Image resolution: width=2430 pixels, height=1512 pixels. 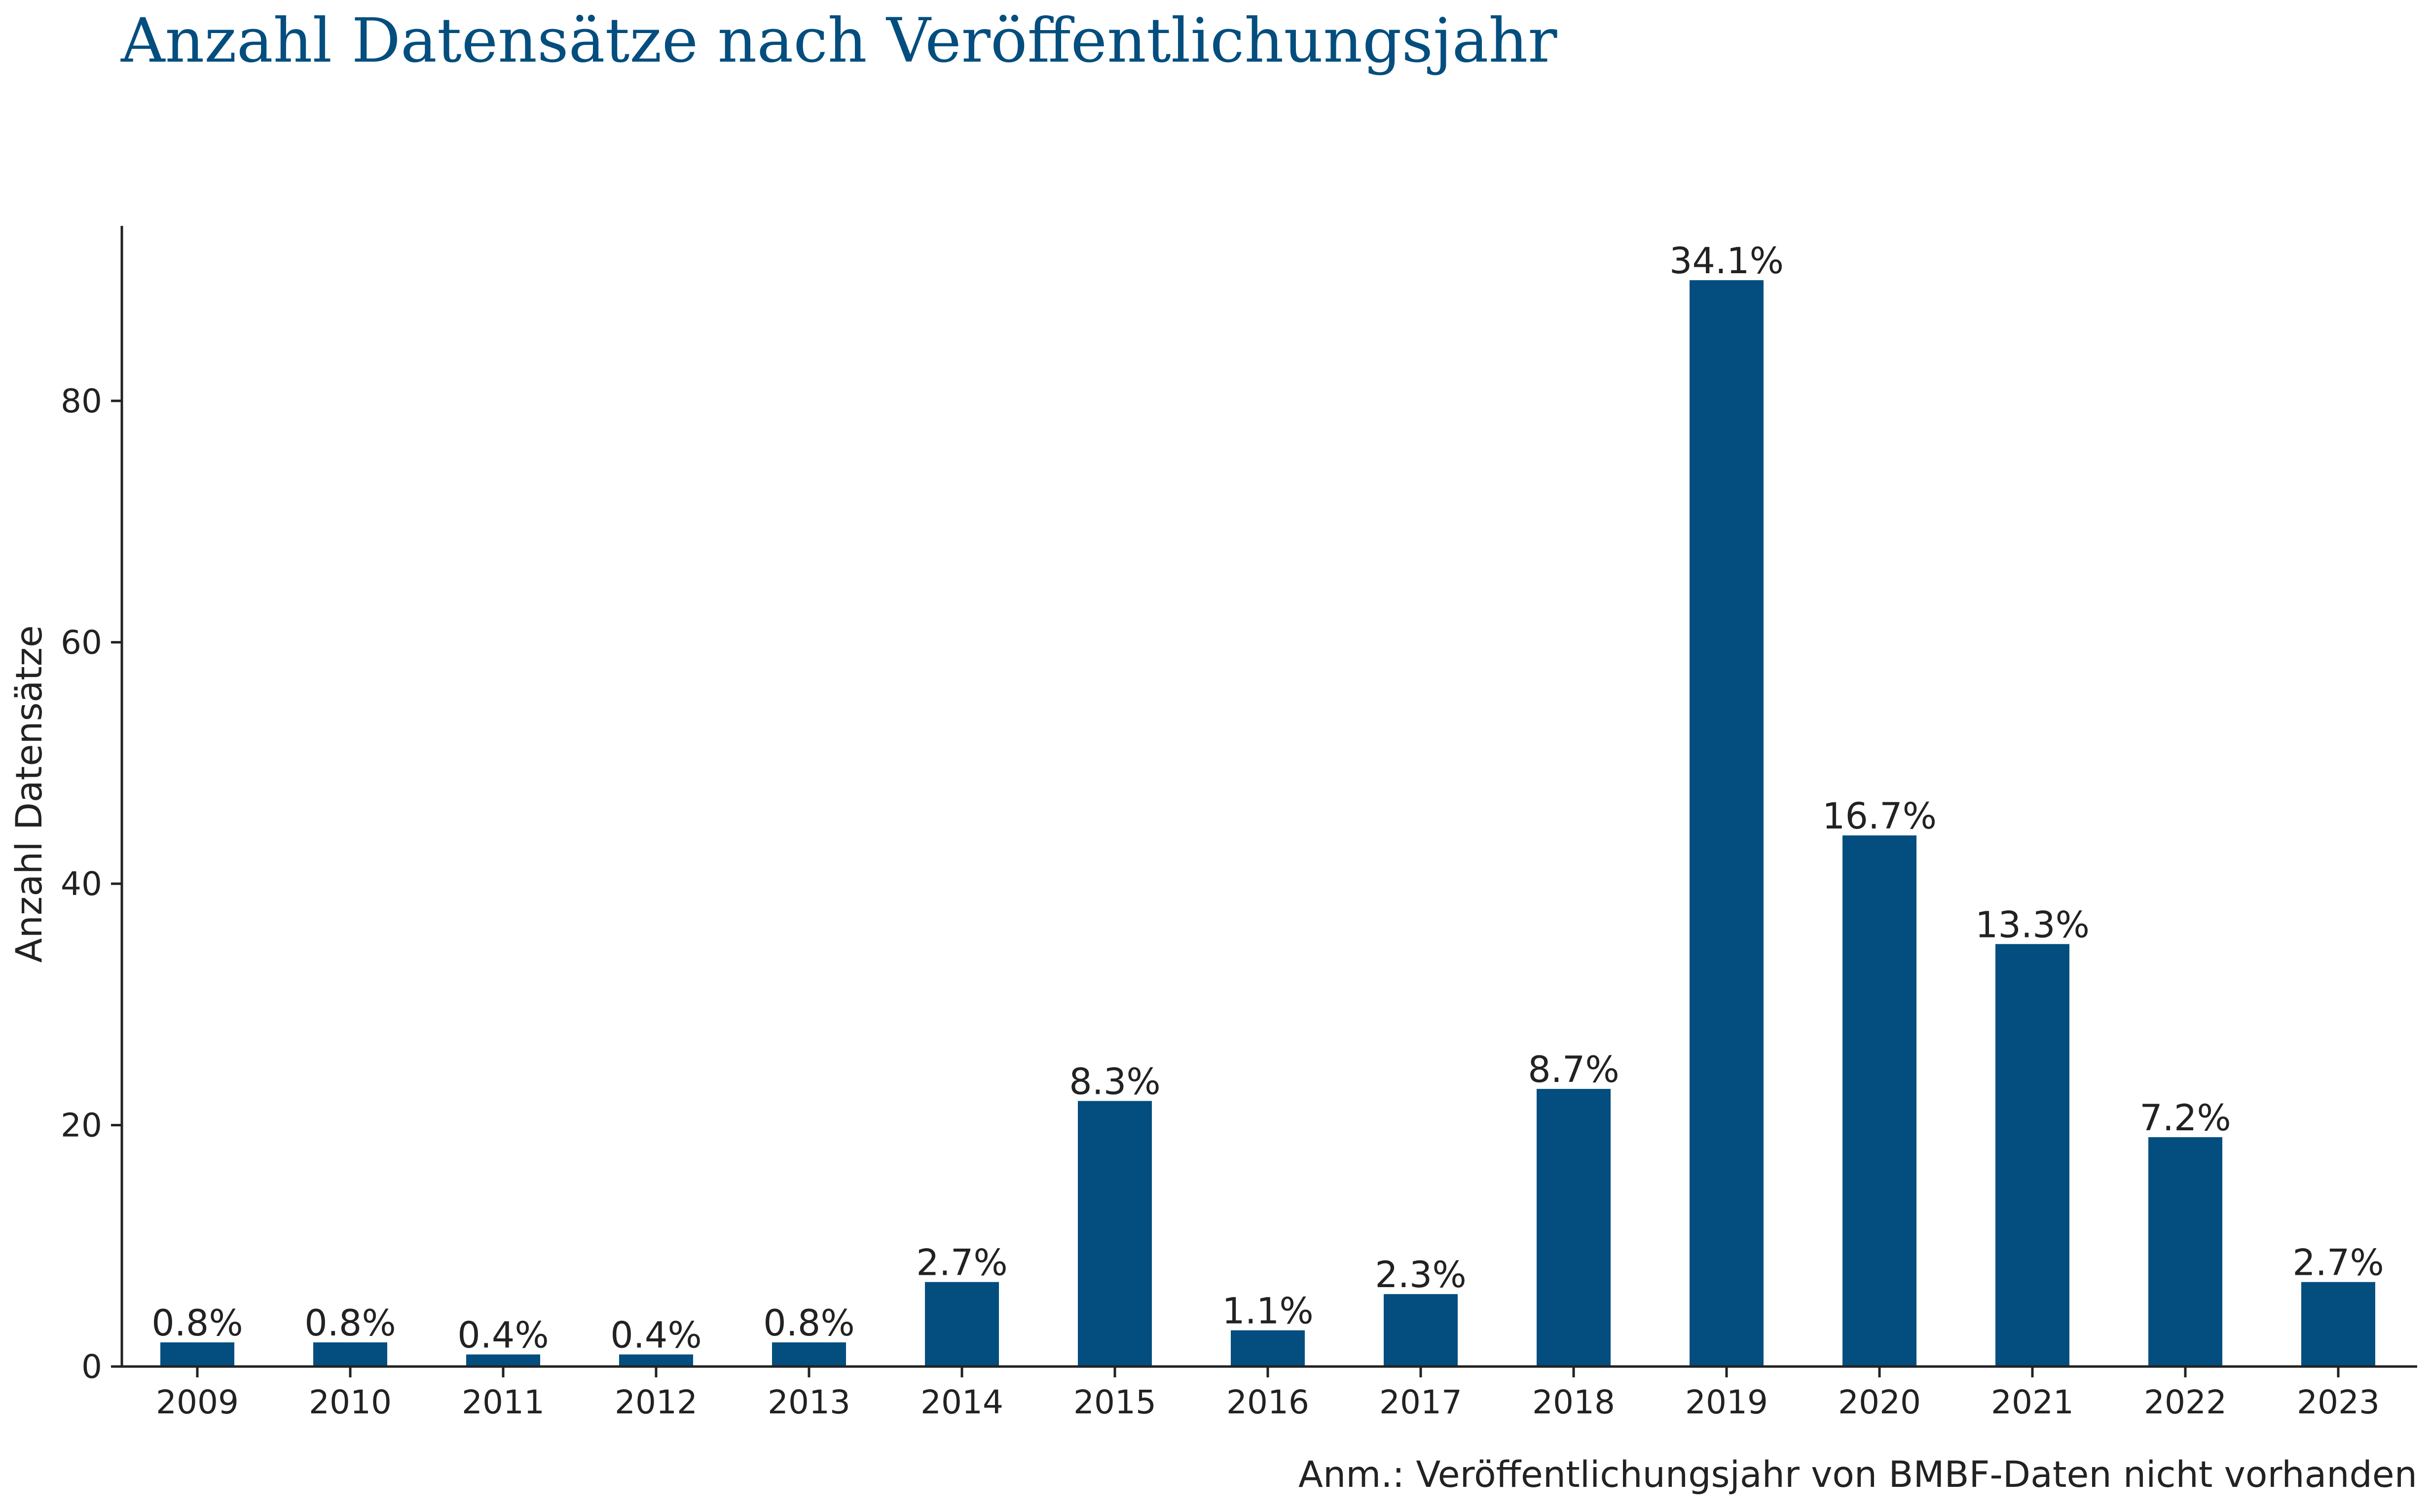 I want to click on y-tick-label: 80, so click(x=81, y=401).